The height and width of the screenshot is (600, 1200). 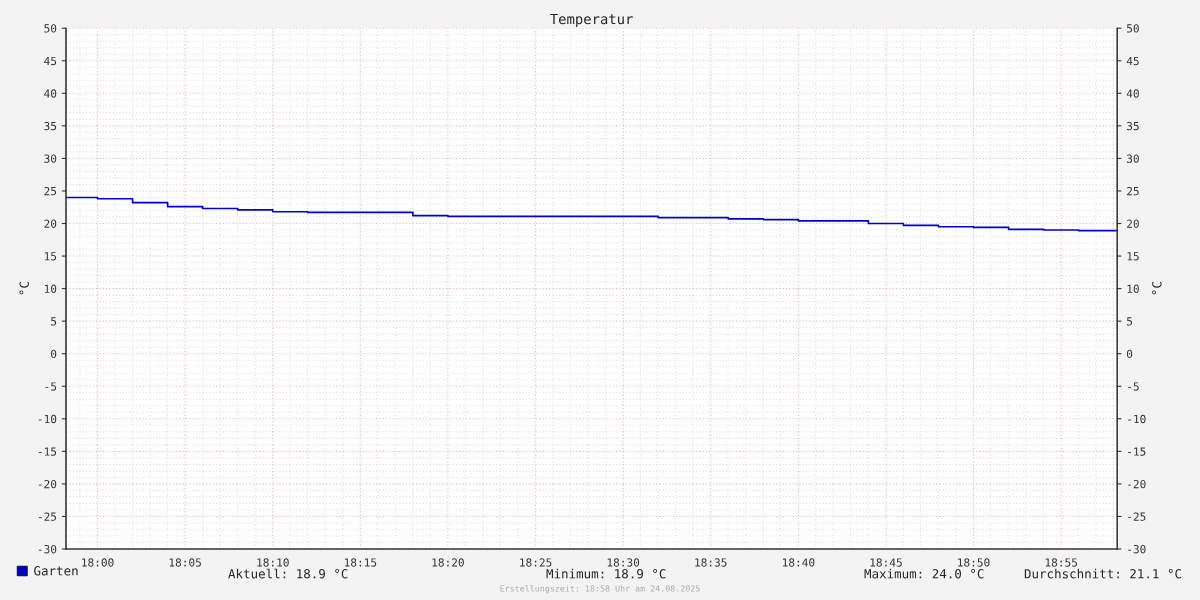 I want to click on text: Minimum: 18.9 °C, so click(x=606, y=573).